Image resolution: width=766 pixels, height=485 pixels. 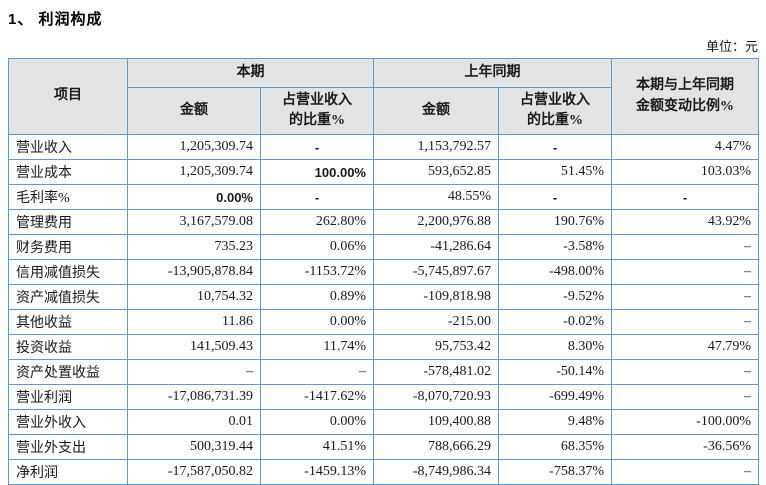 What do you see at coordinates (436, 472) in the screenshot?
I see `cell-value: -8,749,986.34` at bounding box center [436, 472].